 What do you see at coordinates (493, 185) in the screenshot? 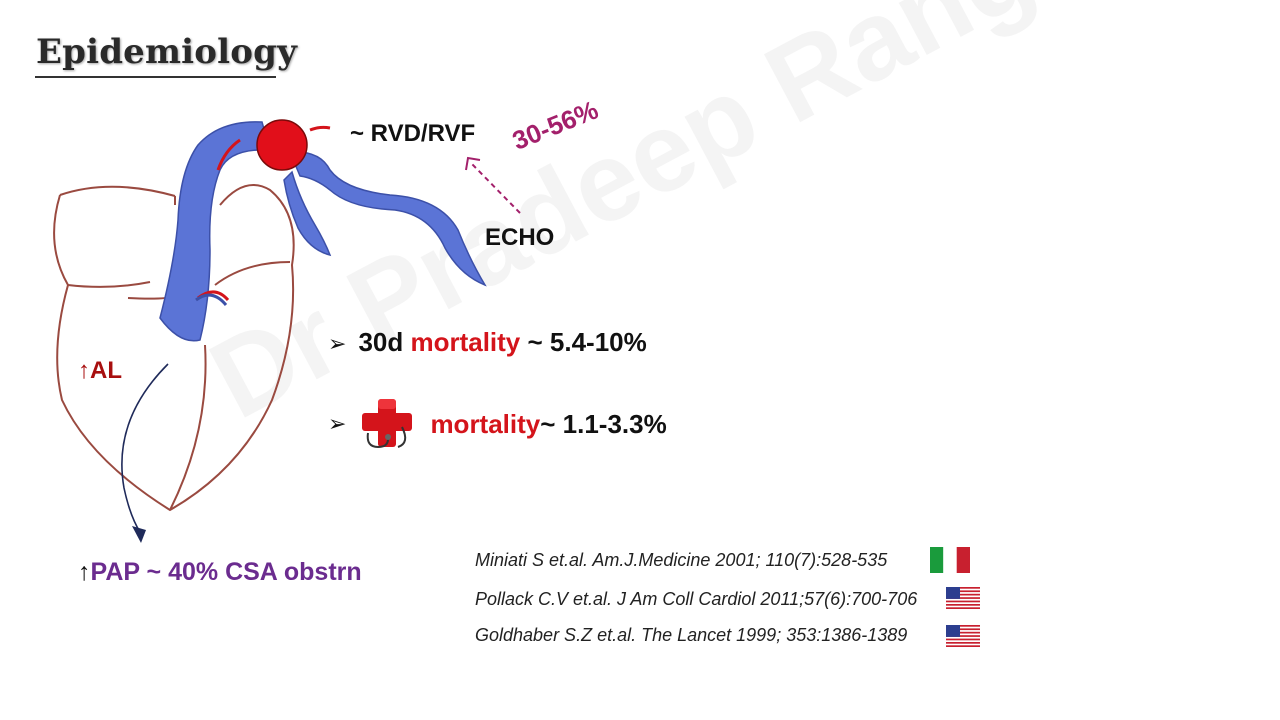
I see `echo-arrow` at bounding box center [493, 185].